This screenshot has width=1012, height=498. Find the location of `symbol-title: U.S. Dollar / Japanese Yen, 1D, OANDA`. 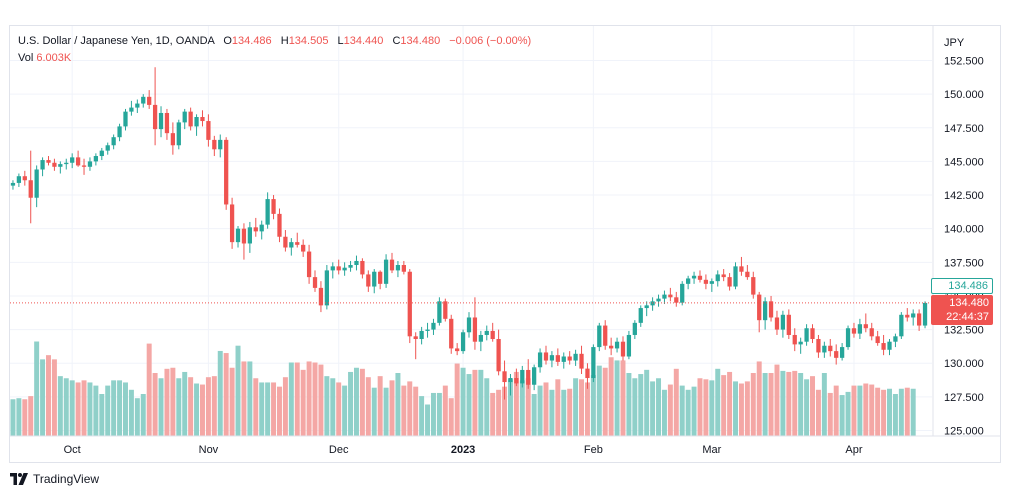

symbol-title: U.S. Dollar / Japanese Yen, 1D, OANDA is located at coordinates (116, 41).